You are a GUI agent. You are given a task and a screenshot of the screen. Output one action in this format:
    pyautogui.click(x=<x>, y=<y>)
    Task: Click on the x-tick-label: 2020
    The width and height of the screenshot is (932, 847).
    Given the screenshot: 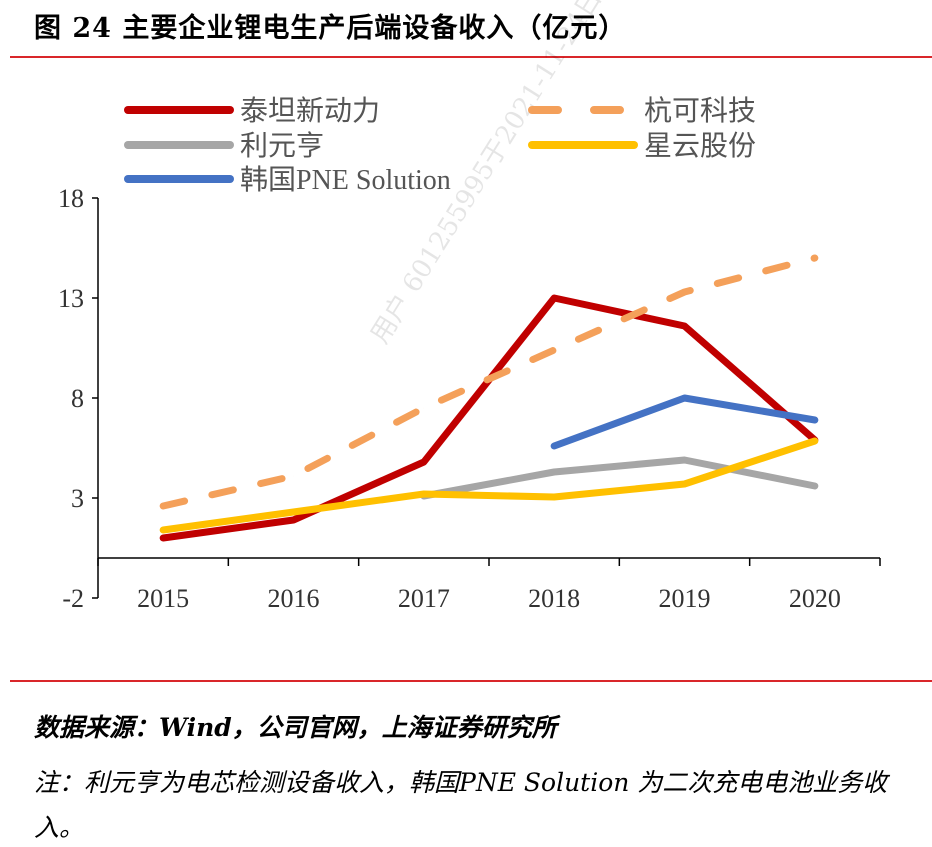 What is the action you would take?
    pyautogui.click(x=815, y=598)
    